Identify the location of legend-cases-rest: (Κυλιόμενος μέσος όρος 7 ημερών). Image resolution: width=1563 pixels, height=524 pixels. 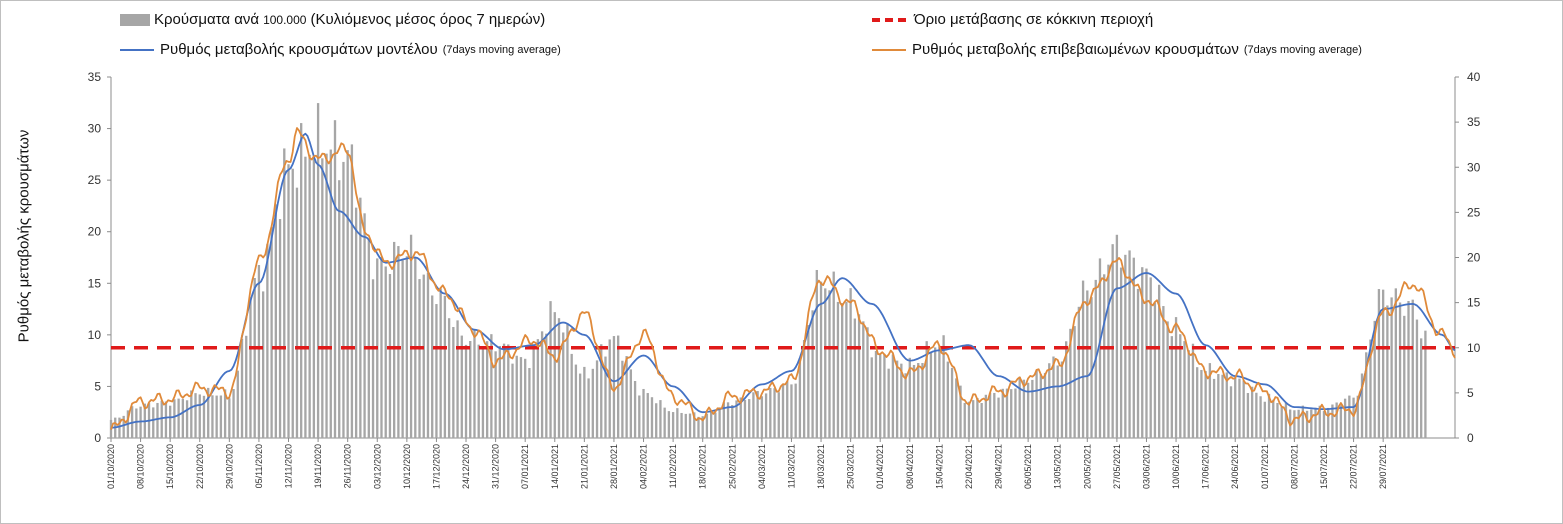
(428, 19).